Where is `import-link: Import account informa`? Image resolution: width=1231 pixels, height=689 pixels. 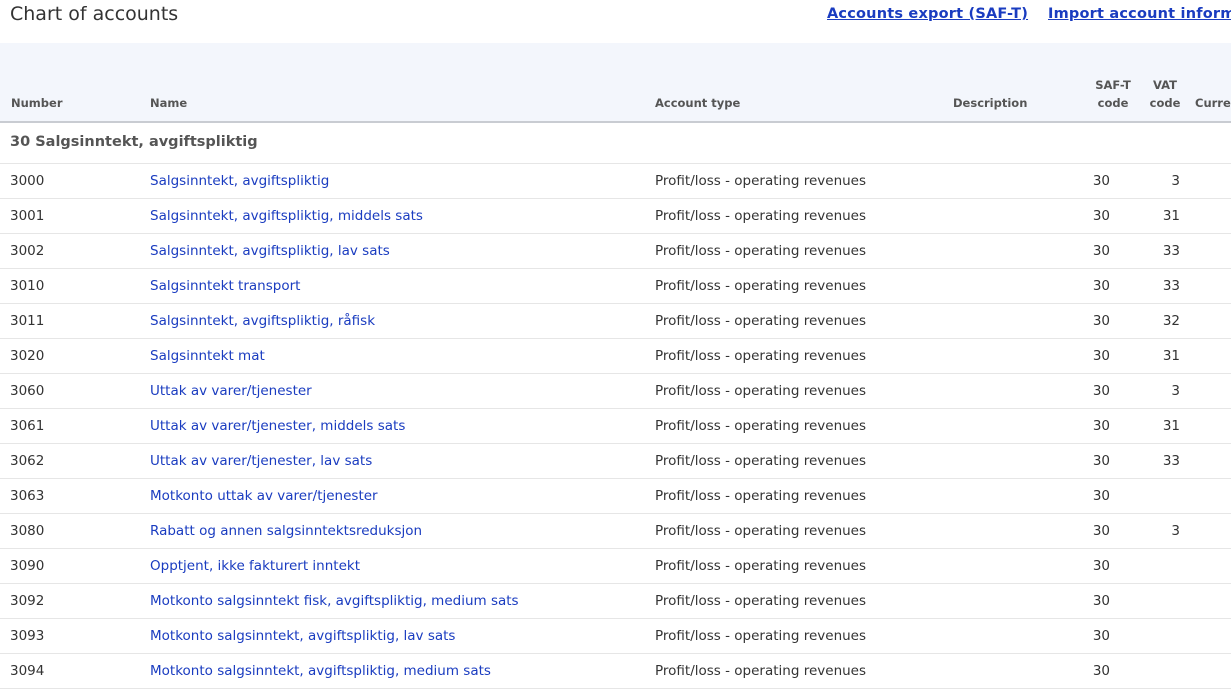 import-link: Import account informa is located at coordinates (1139, 14).